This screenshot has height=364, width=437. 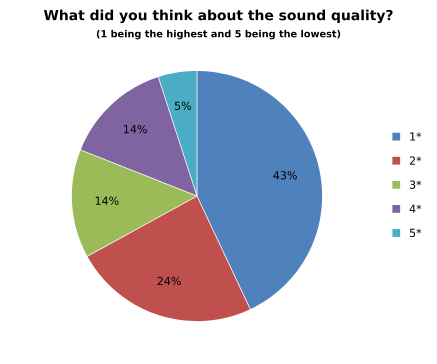 What do you see at coordinates (218, 35) in the screenshot?
I see `chart-subtitle: (1 being the highest and 5 being the lowest)` at bounding box center [218, 35].